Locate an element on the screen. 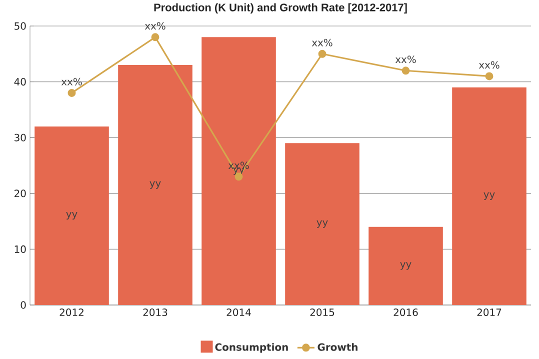 Image resolution: width=539 pixels, height=359 pixels. legend-label: Consumption is located at coordinates (251, 348).